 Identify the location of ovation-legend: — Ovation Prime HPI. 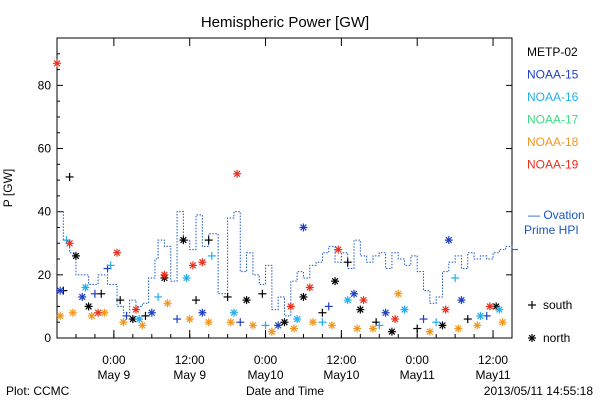
(554, 222).